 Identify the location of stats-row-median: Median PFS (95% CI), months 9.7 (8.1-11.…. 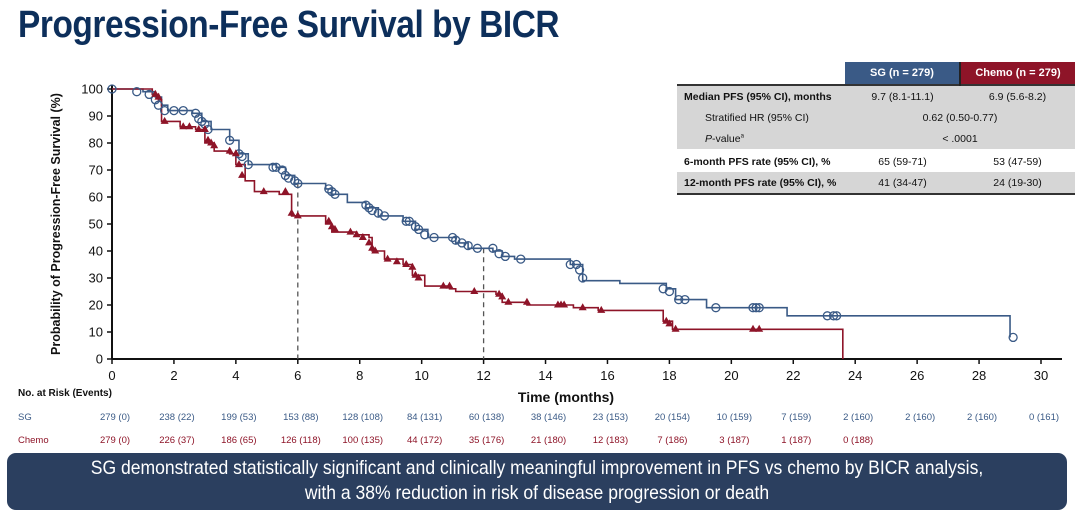
(876, 95).